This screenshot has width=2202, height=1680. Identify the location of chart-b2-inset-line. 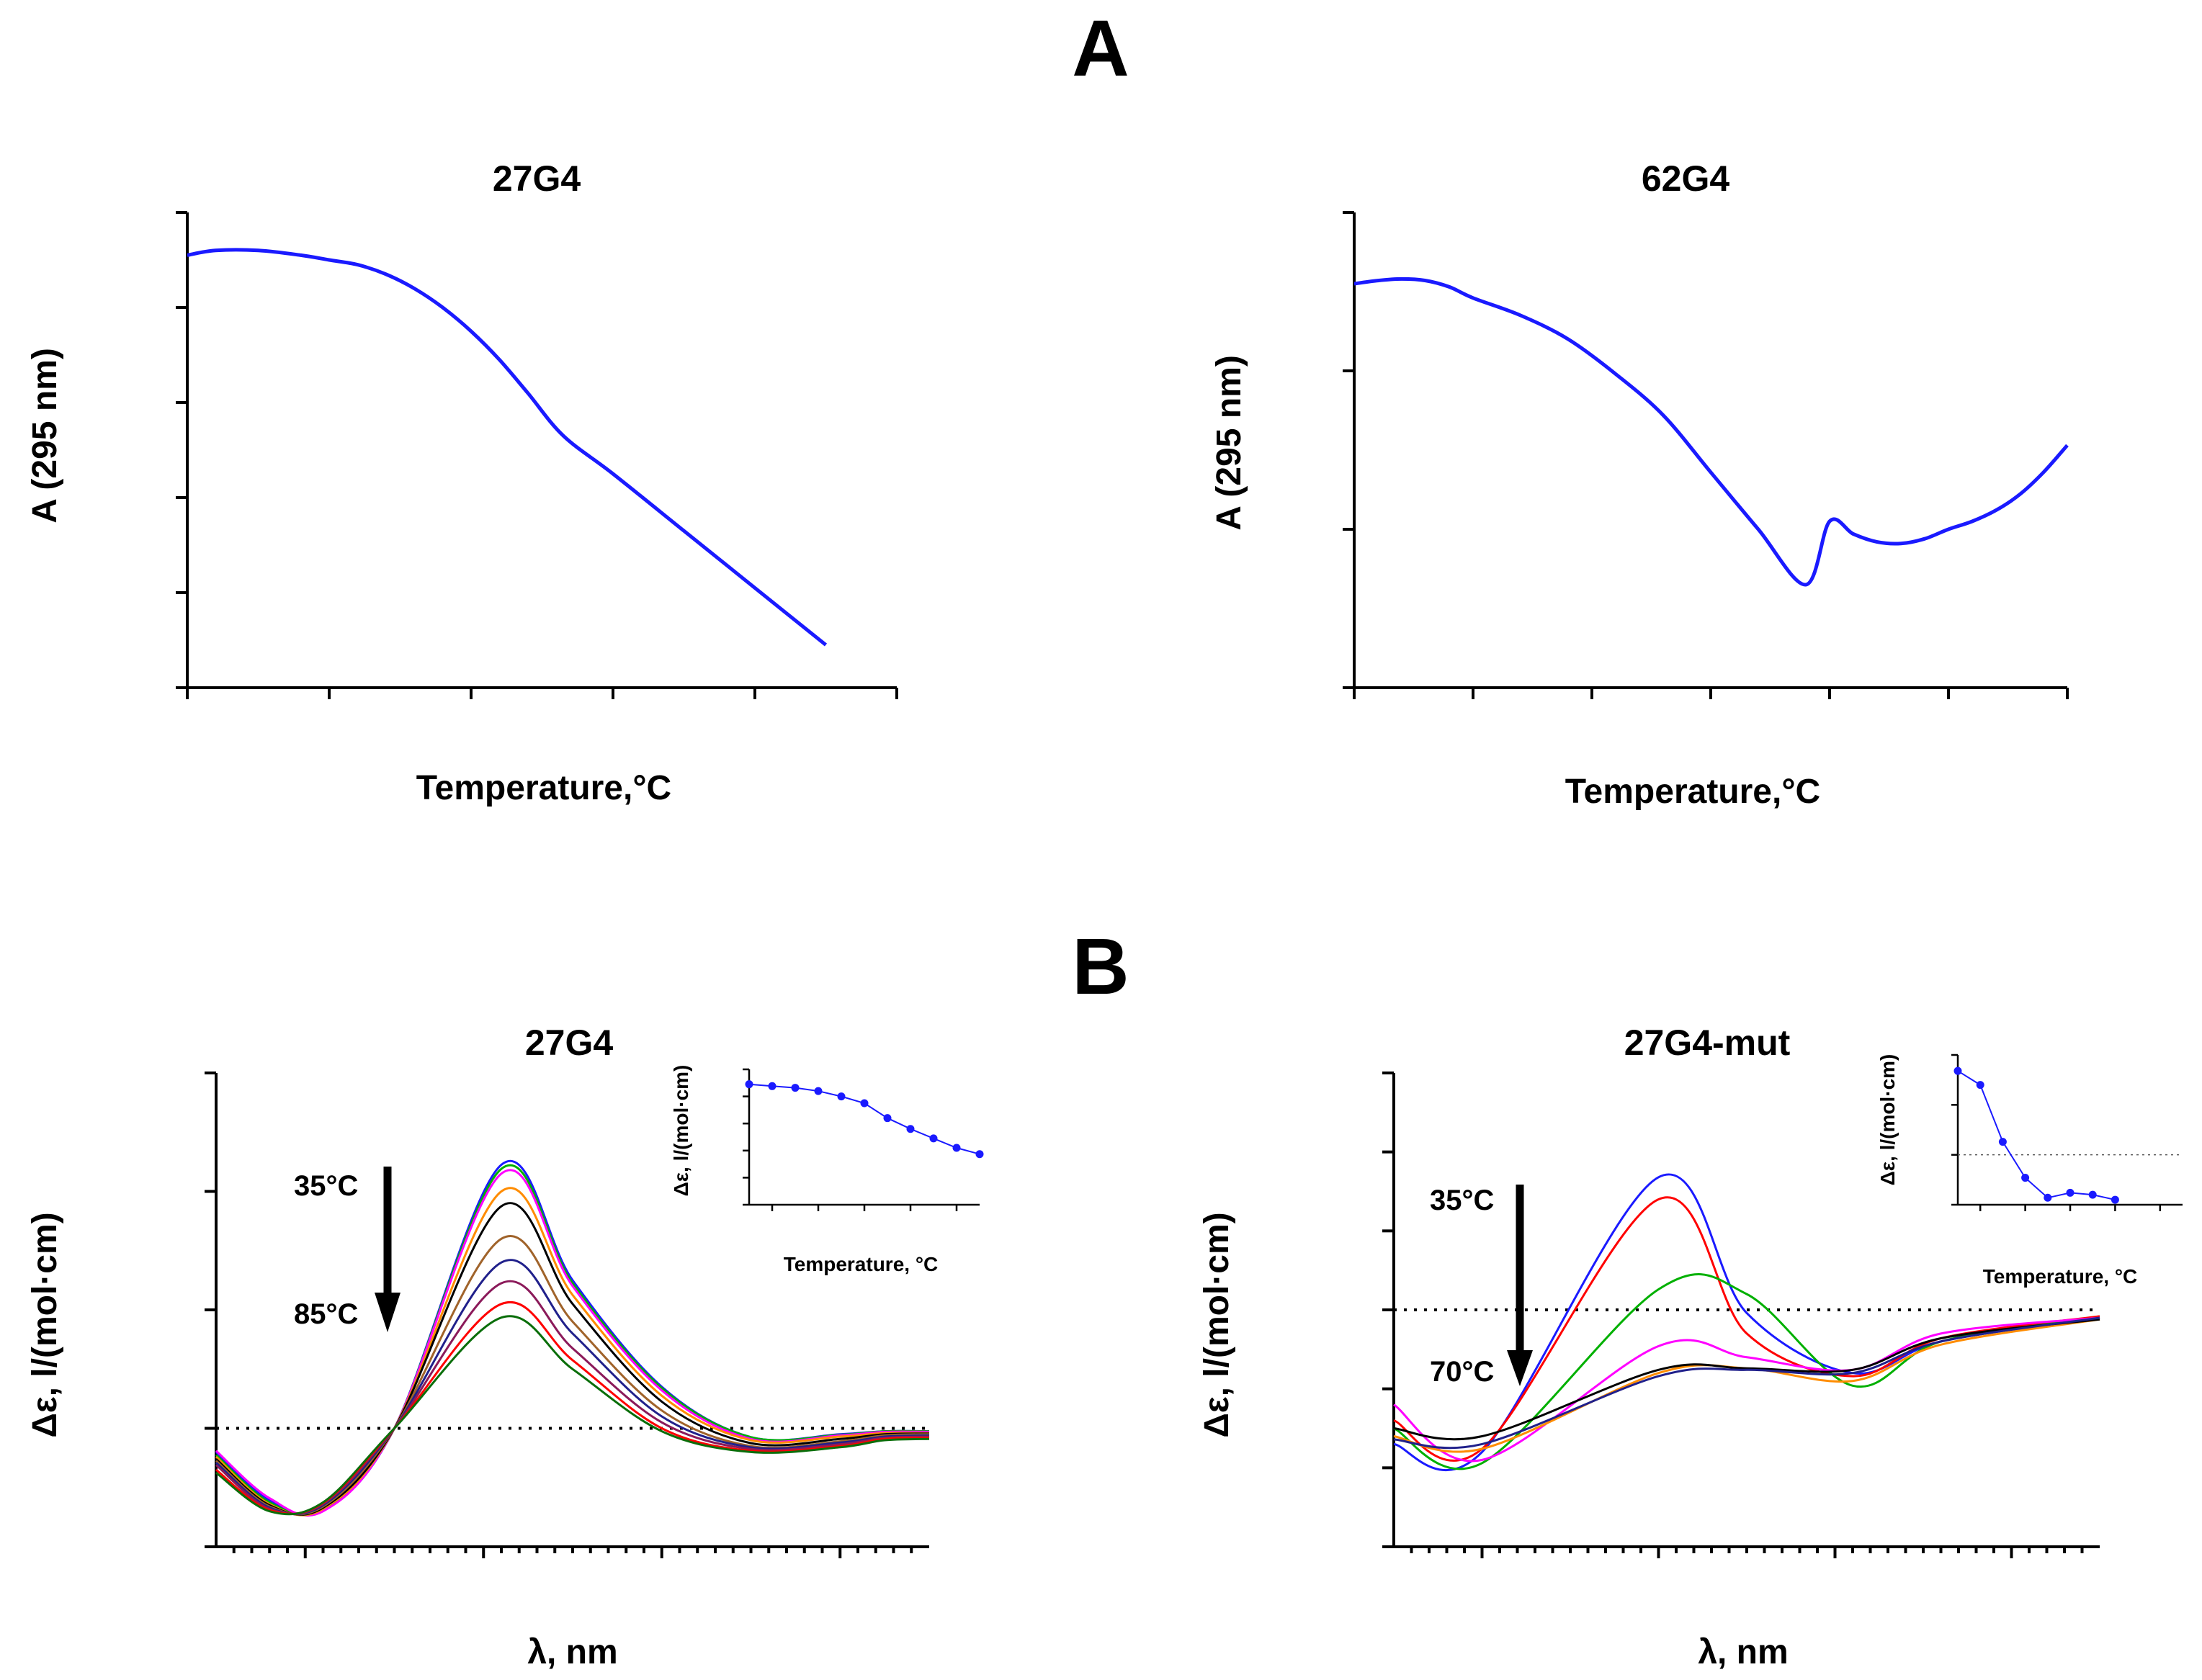
(2036, 1135).